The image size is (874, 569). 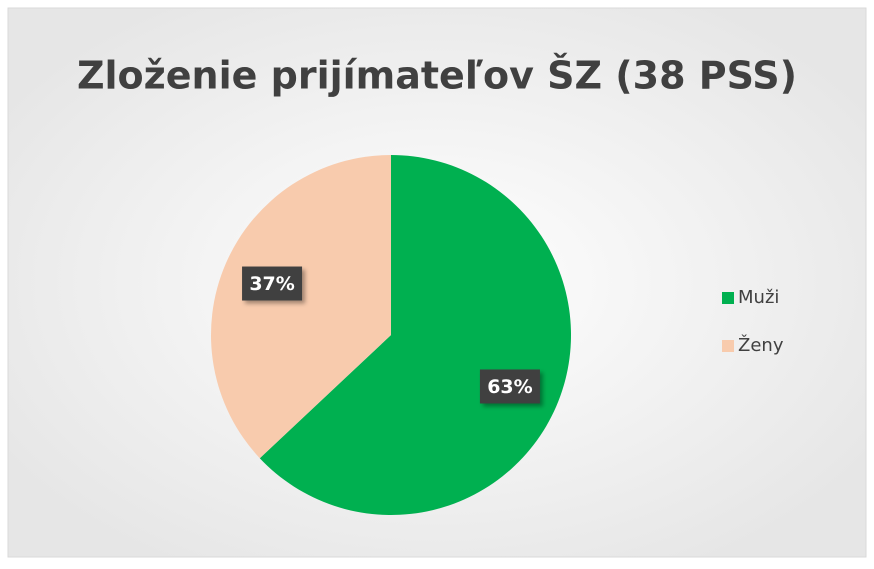 I want to click on data-labels: 63% 37%, so click(x=391, y=335).